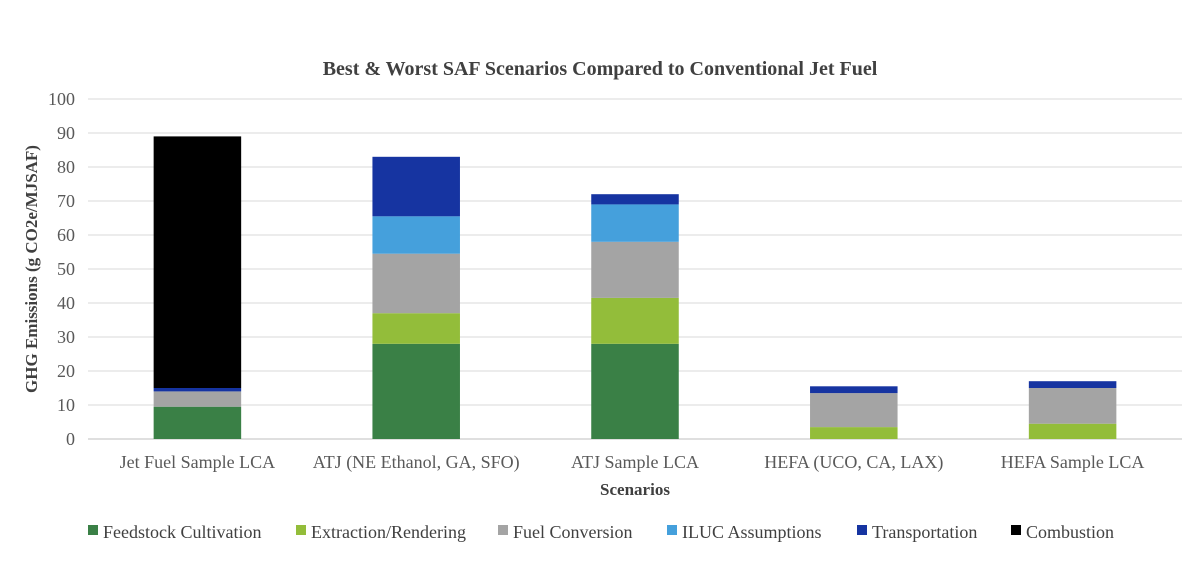 This screenshot has height=568, width=1186. Describe the element at coordinates (862, 530) in the screenshot. I see `legend-swatch-transportation` at that location.